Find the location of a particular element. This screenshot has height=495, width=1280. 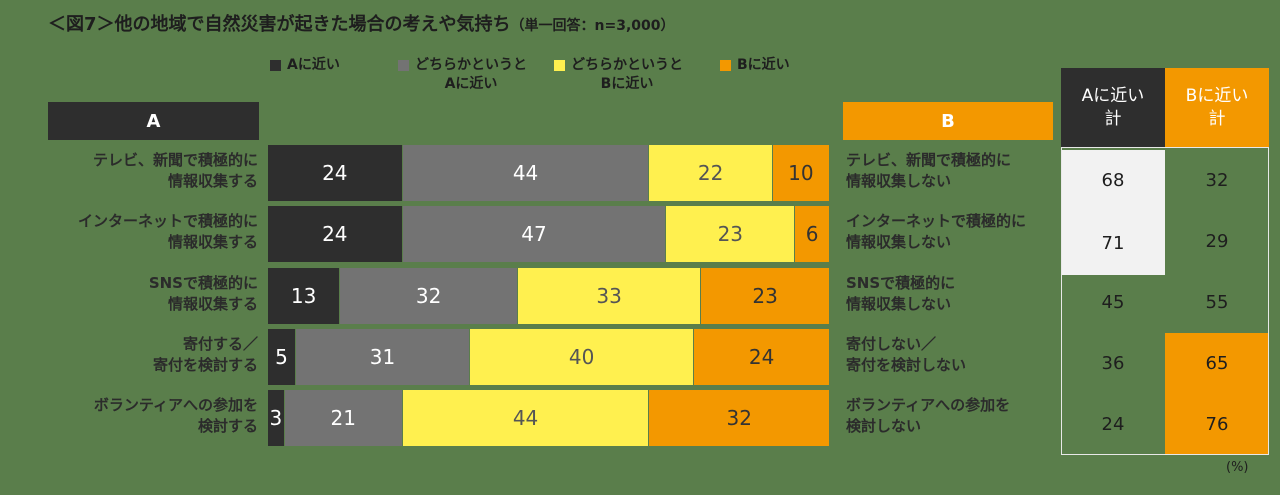

table-header-line: Aに近い is located at coordinates (1113, 95).